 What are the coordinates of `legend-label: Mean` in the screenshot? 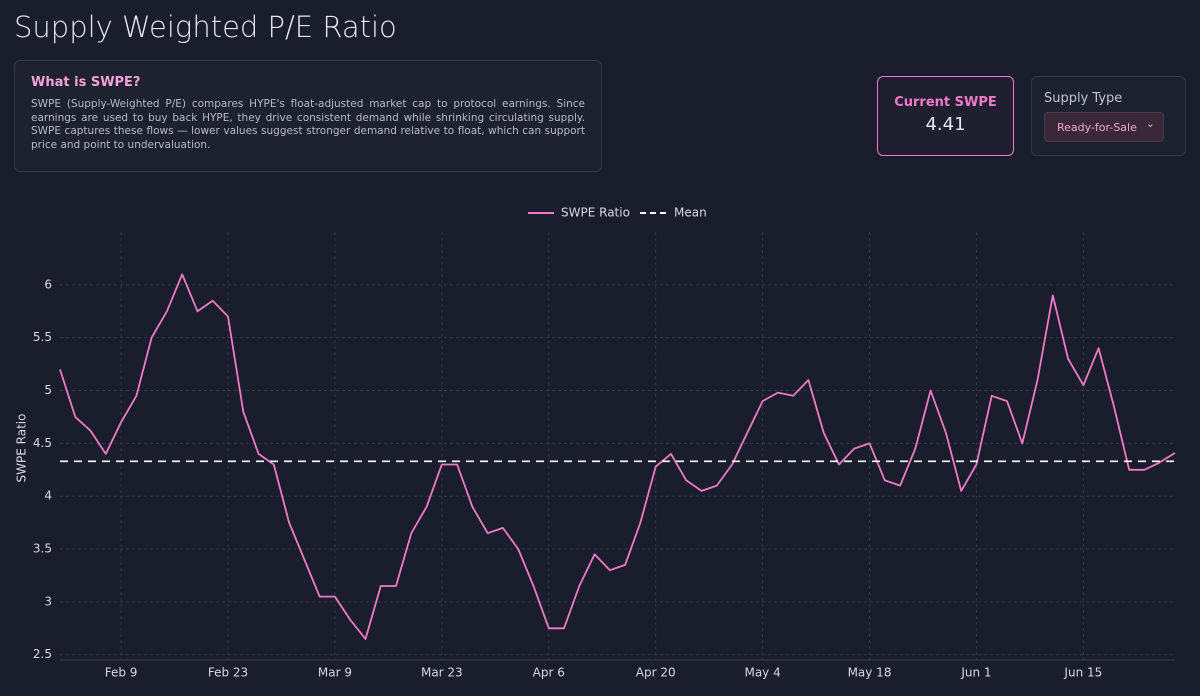 It's located at (690, 213).